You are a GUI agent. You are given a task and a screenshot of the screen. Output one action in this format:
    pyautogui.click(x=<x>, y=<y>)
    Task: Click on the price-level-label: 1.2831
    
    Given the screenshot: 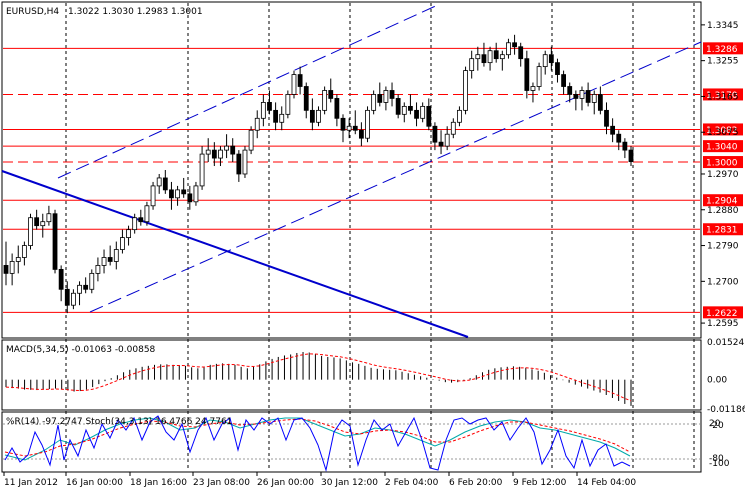 What is the action you would take?
    pyautogui.click(x=722, y=231)
    